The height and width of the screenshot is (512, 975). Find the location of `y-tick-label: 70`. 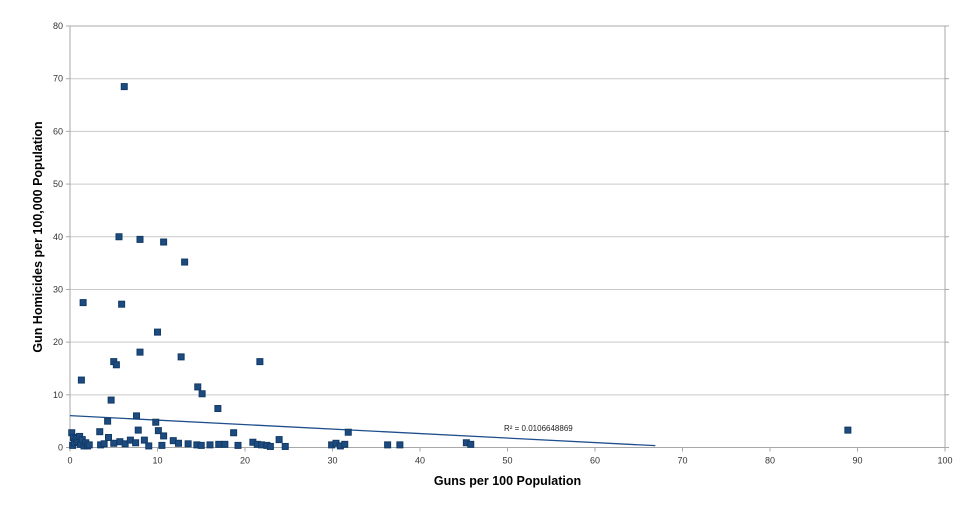

y-tick-label: 70 is located at coordinates (58, 79).